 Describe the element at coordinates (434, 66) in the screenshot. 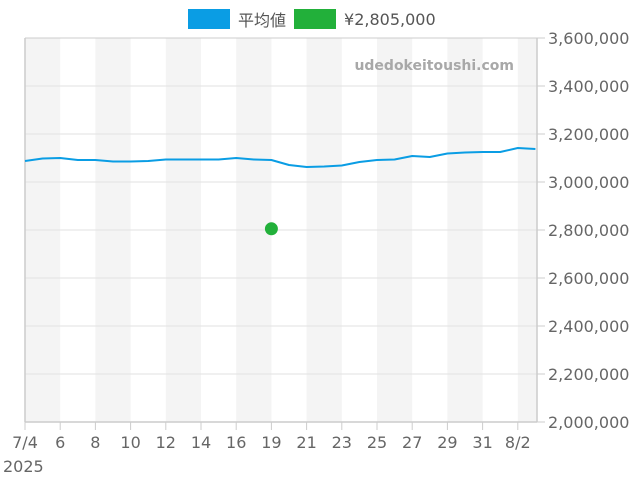

I see `watermark: udedokeitoushi.com` at that location.